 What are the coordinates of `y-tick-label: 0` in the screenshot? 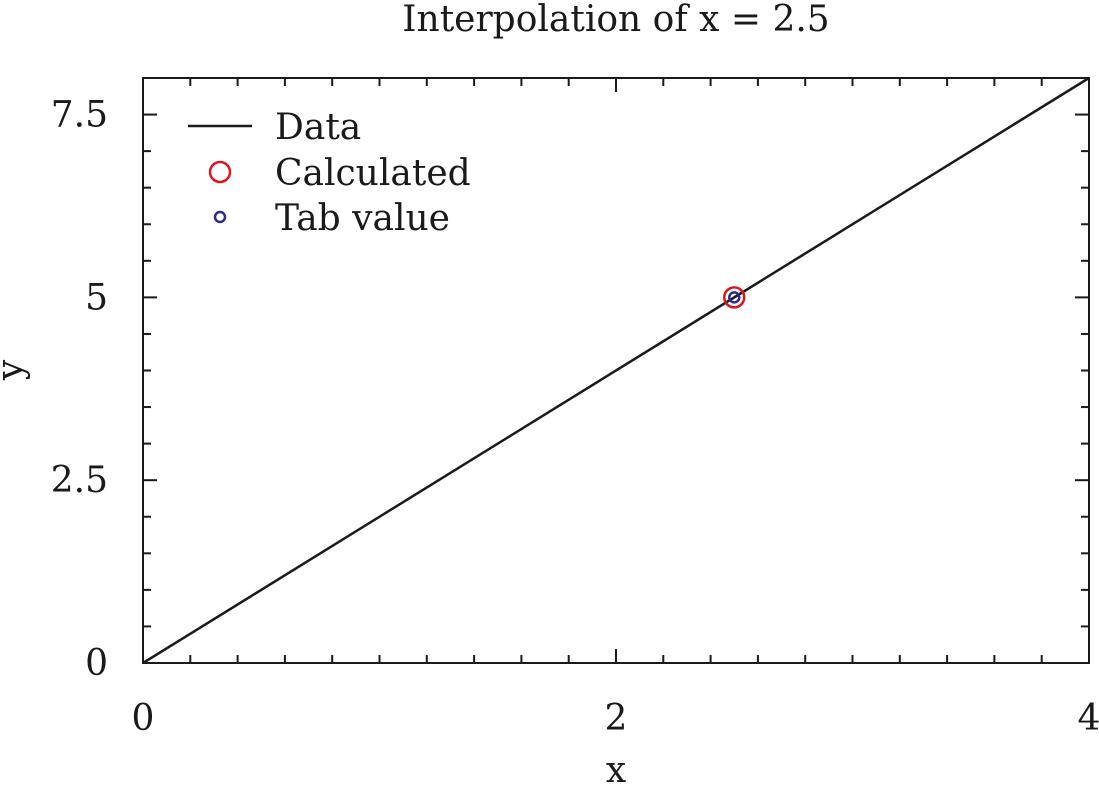 It's located at (96, 663).